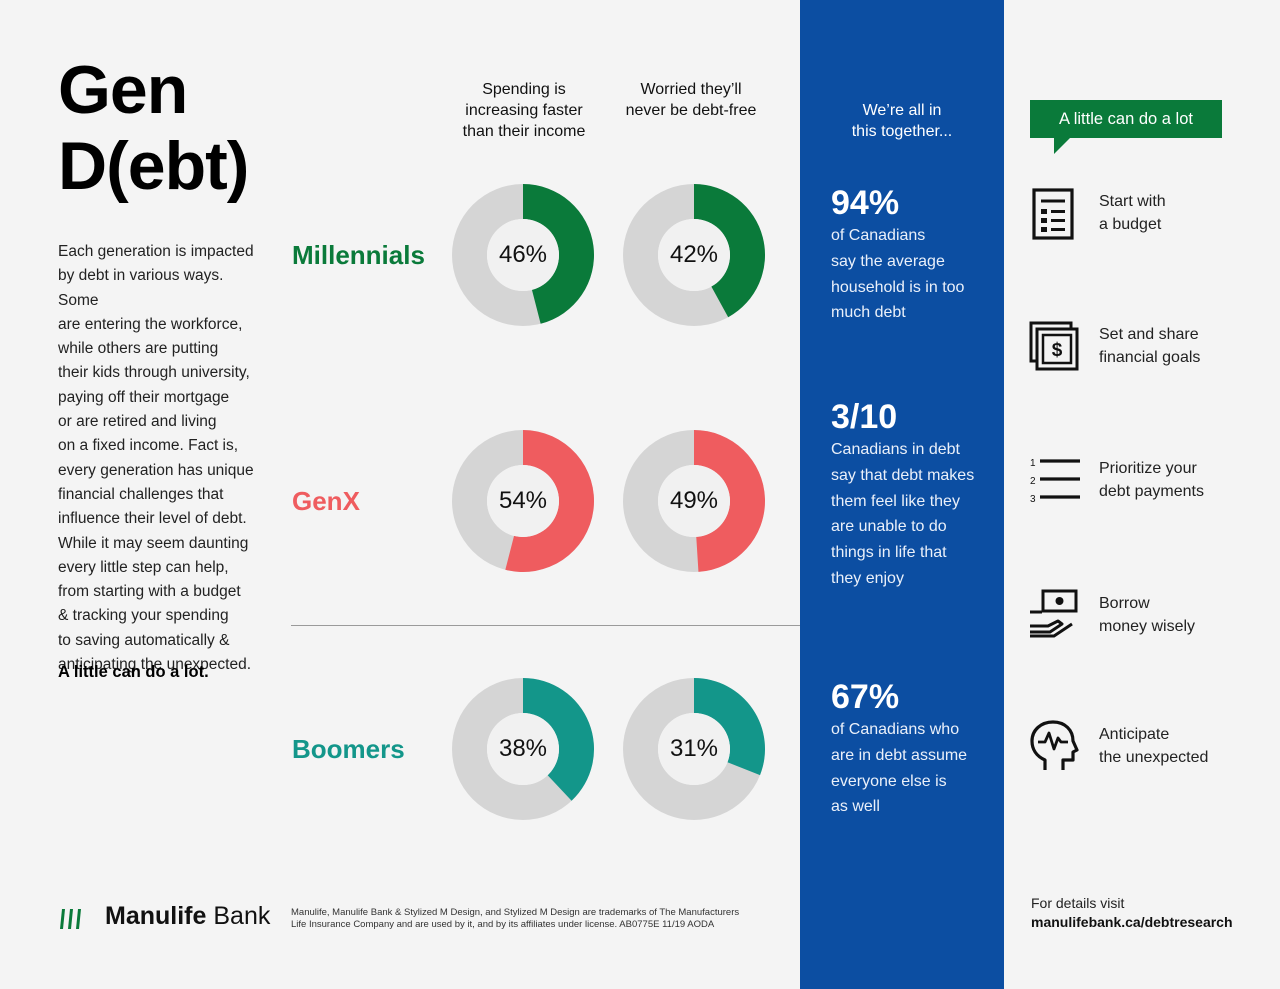 This screenshot has height=989, width=1280. I want to click on donut-chart: 42%, so click(694, 255).